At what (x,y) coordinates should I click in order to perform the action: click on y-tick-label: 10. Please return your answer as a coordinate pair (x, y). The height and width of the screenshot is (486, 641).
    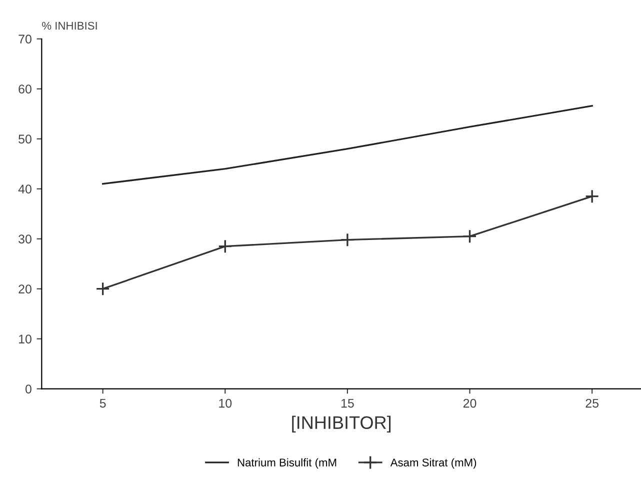
    Looking at the image, I should click on (25, 339).